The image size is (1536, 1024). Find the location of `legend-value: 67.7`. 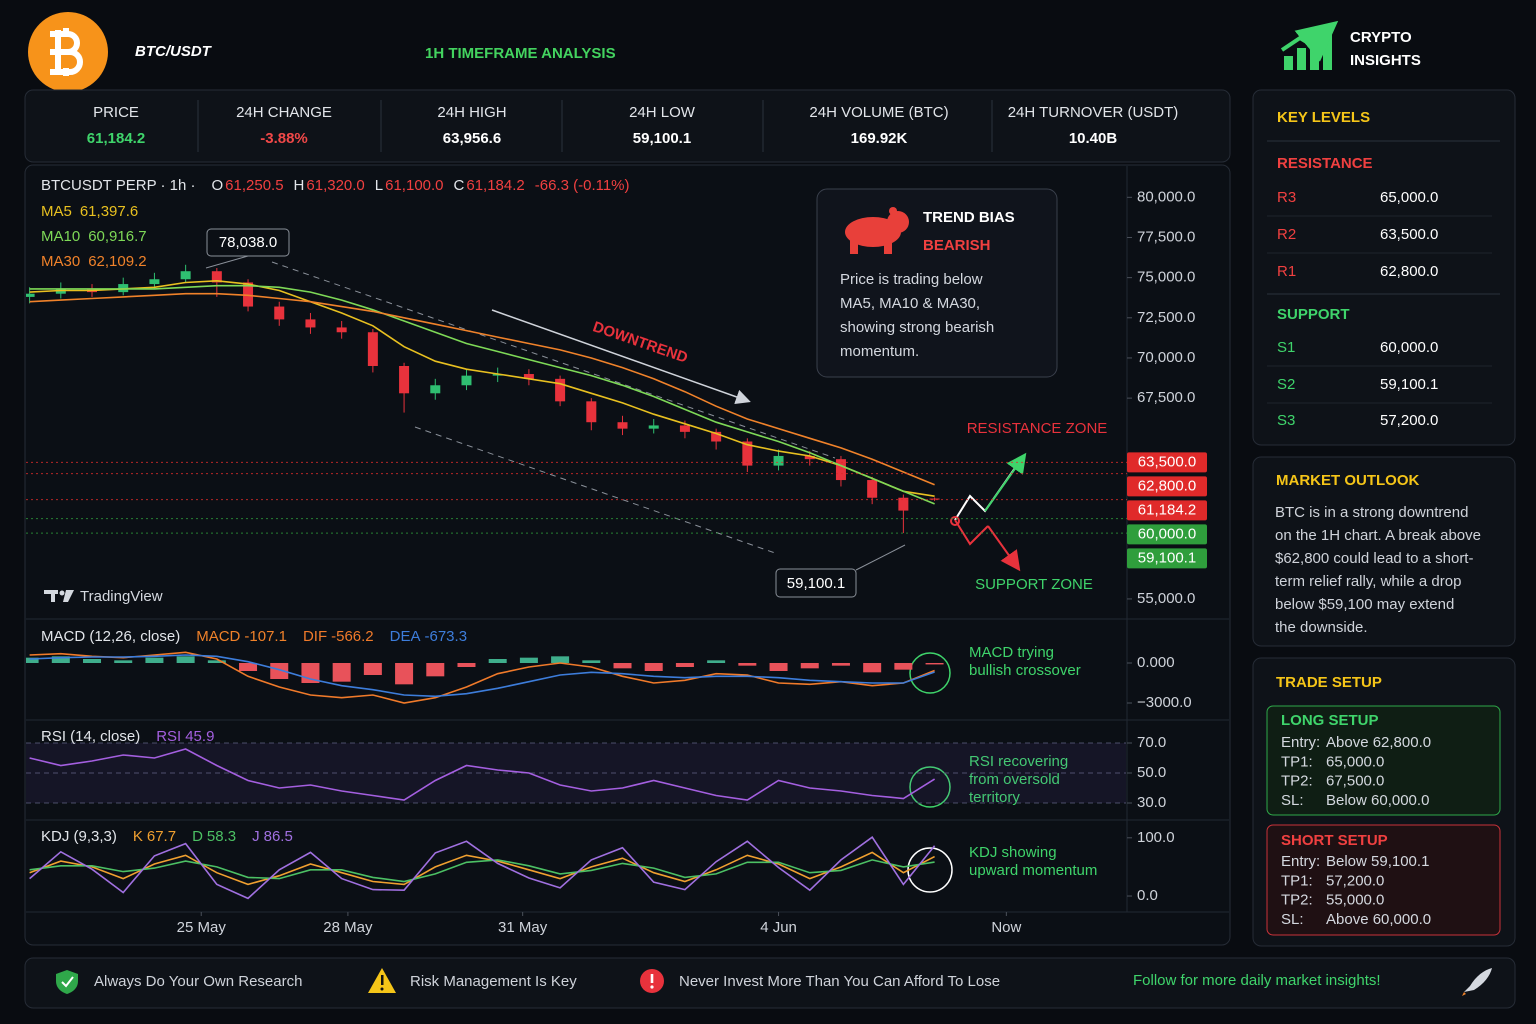

legend-value: 67.7 is located at coordinates (161, 836).